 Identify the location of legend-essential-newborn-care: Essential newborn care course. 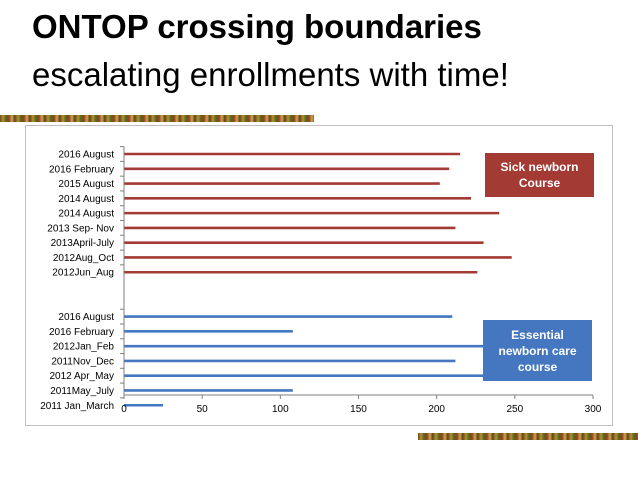
(537, 350).